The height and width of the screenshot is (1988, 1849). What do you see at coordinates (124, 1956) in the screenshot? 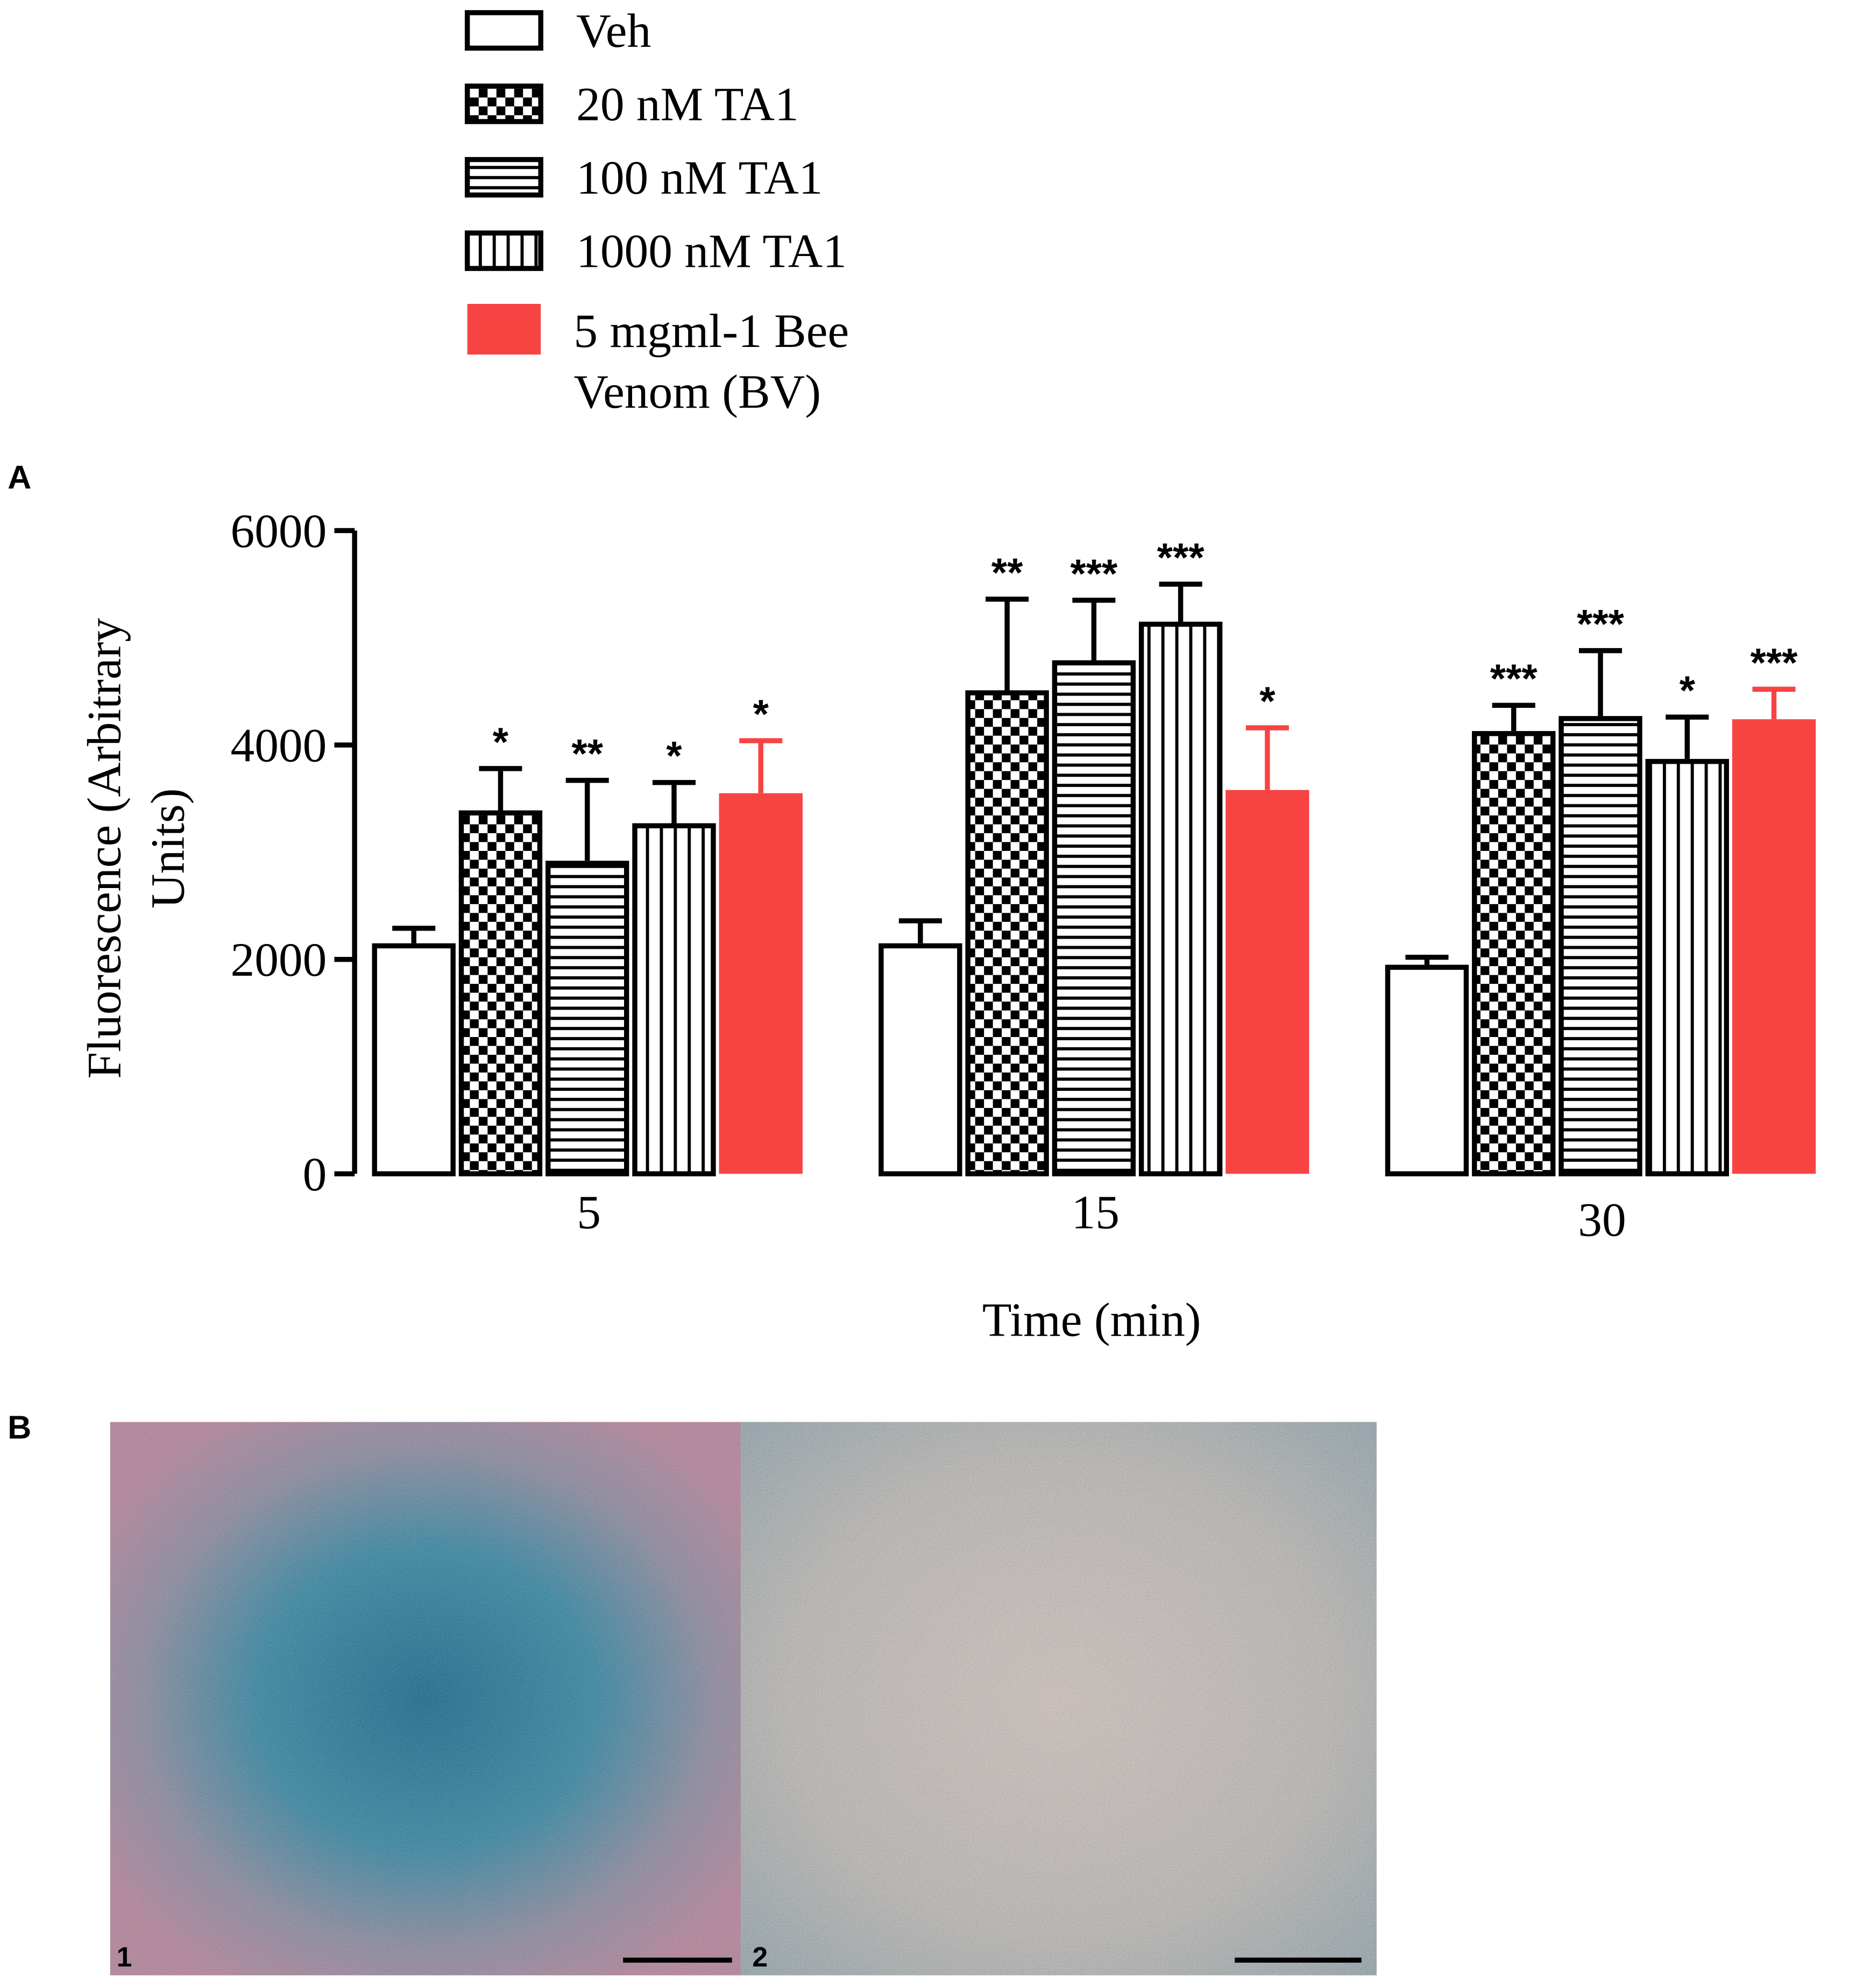
I see `image-label: 1` at bounding box center [124, 1956].